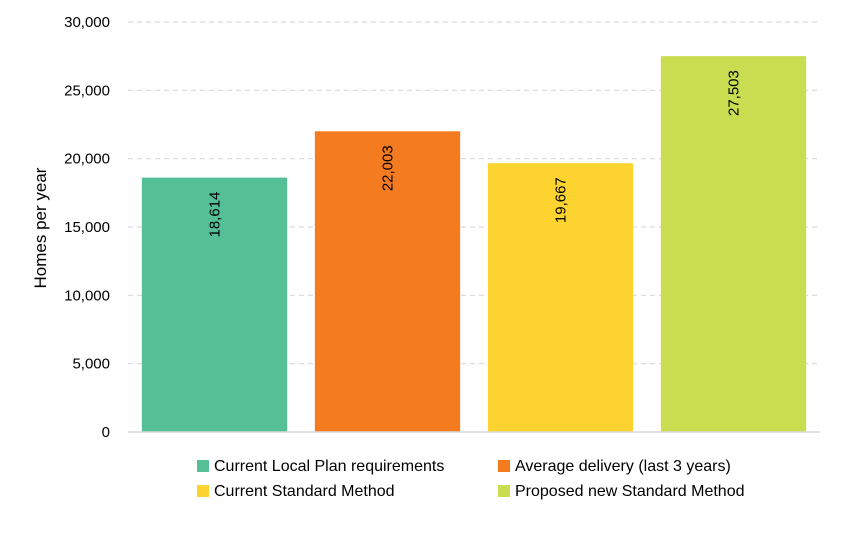  What do you see at coordinates (87, 295) in the screenshot?
I see `y-tick-label: 10,000` at bounding box center [87, 295].